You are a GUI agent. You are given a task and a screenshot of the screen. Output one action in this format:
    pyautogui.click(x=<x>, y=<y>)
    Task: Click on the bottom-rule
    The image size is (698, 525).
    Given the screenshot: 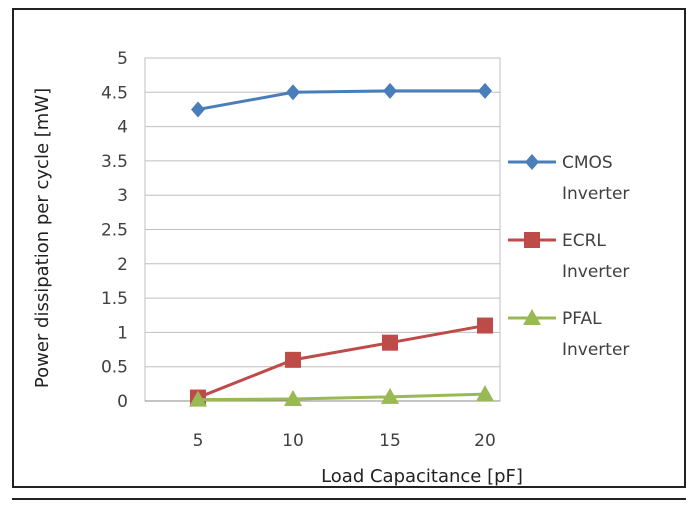 What is the action you would take?
    pyautogui.click(x=349, y=499)
    